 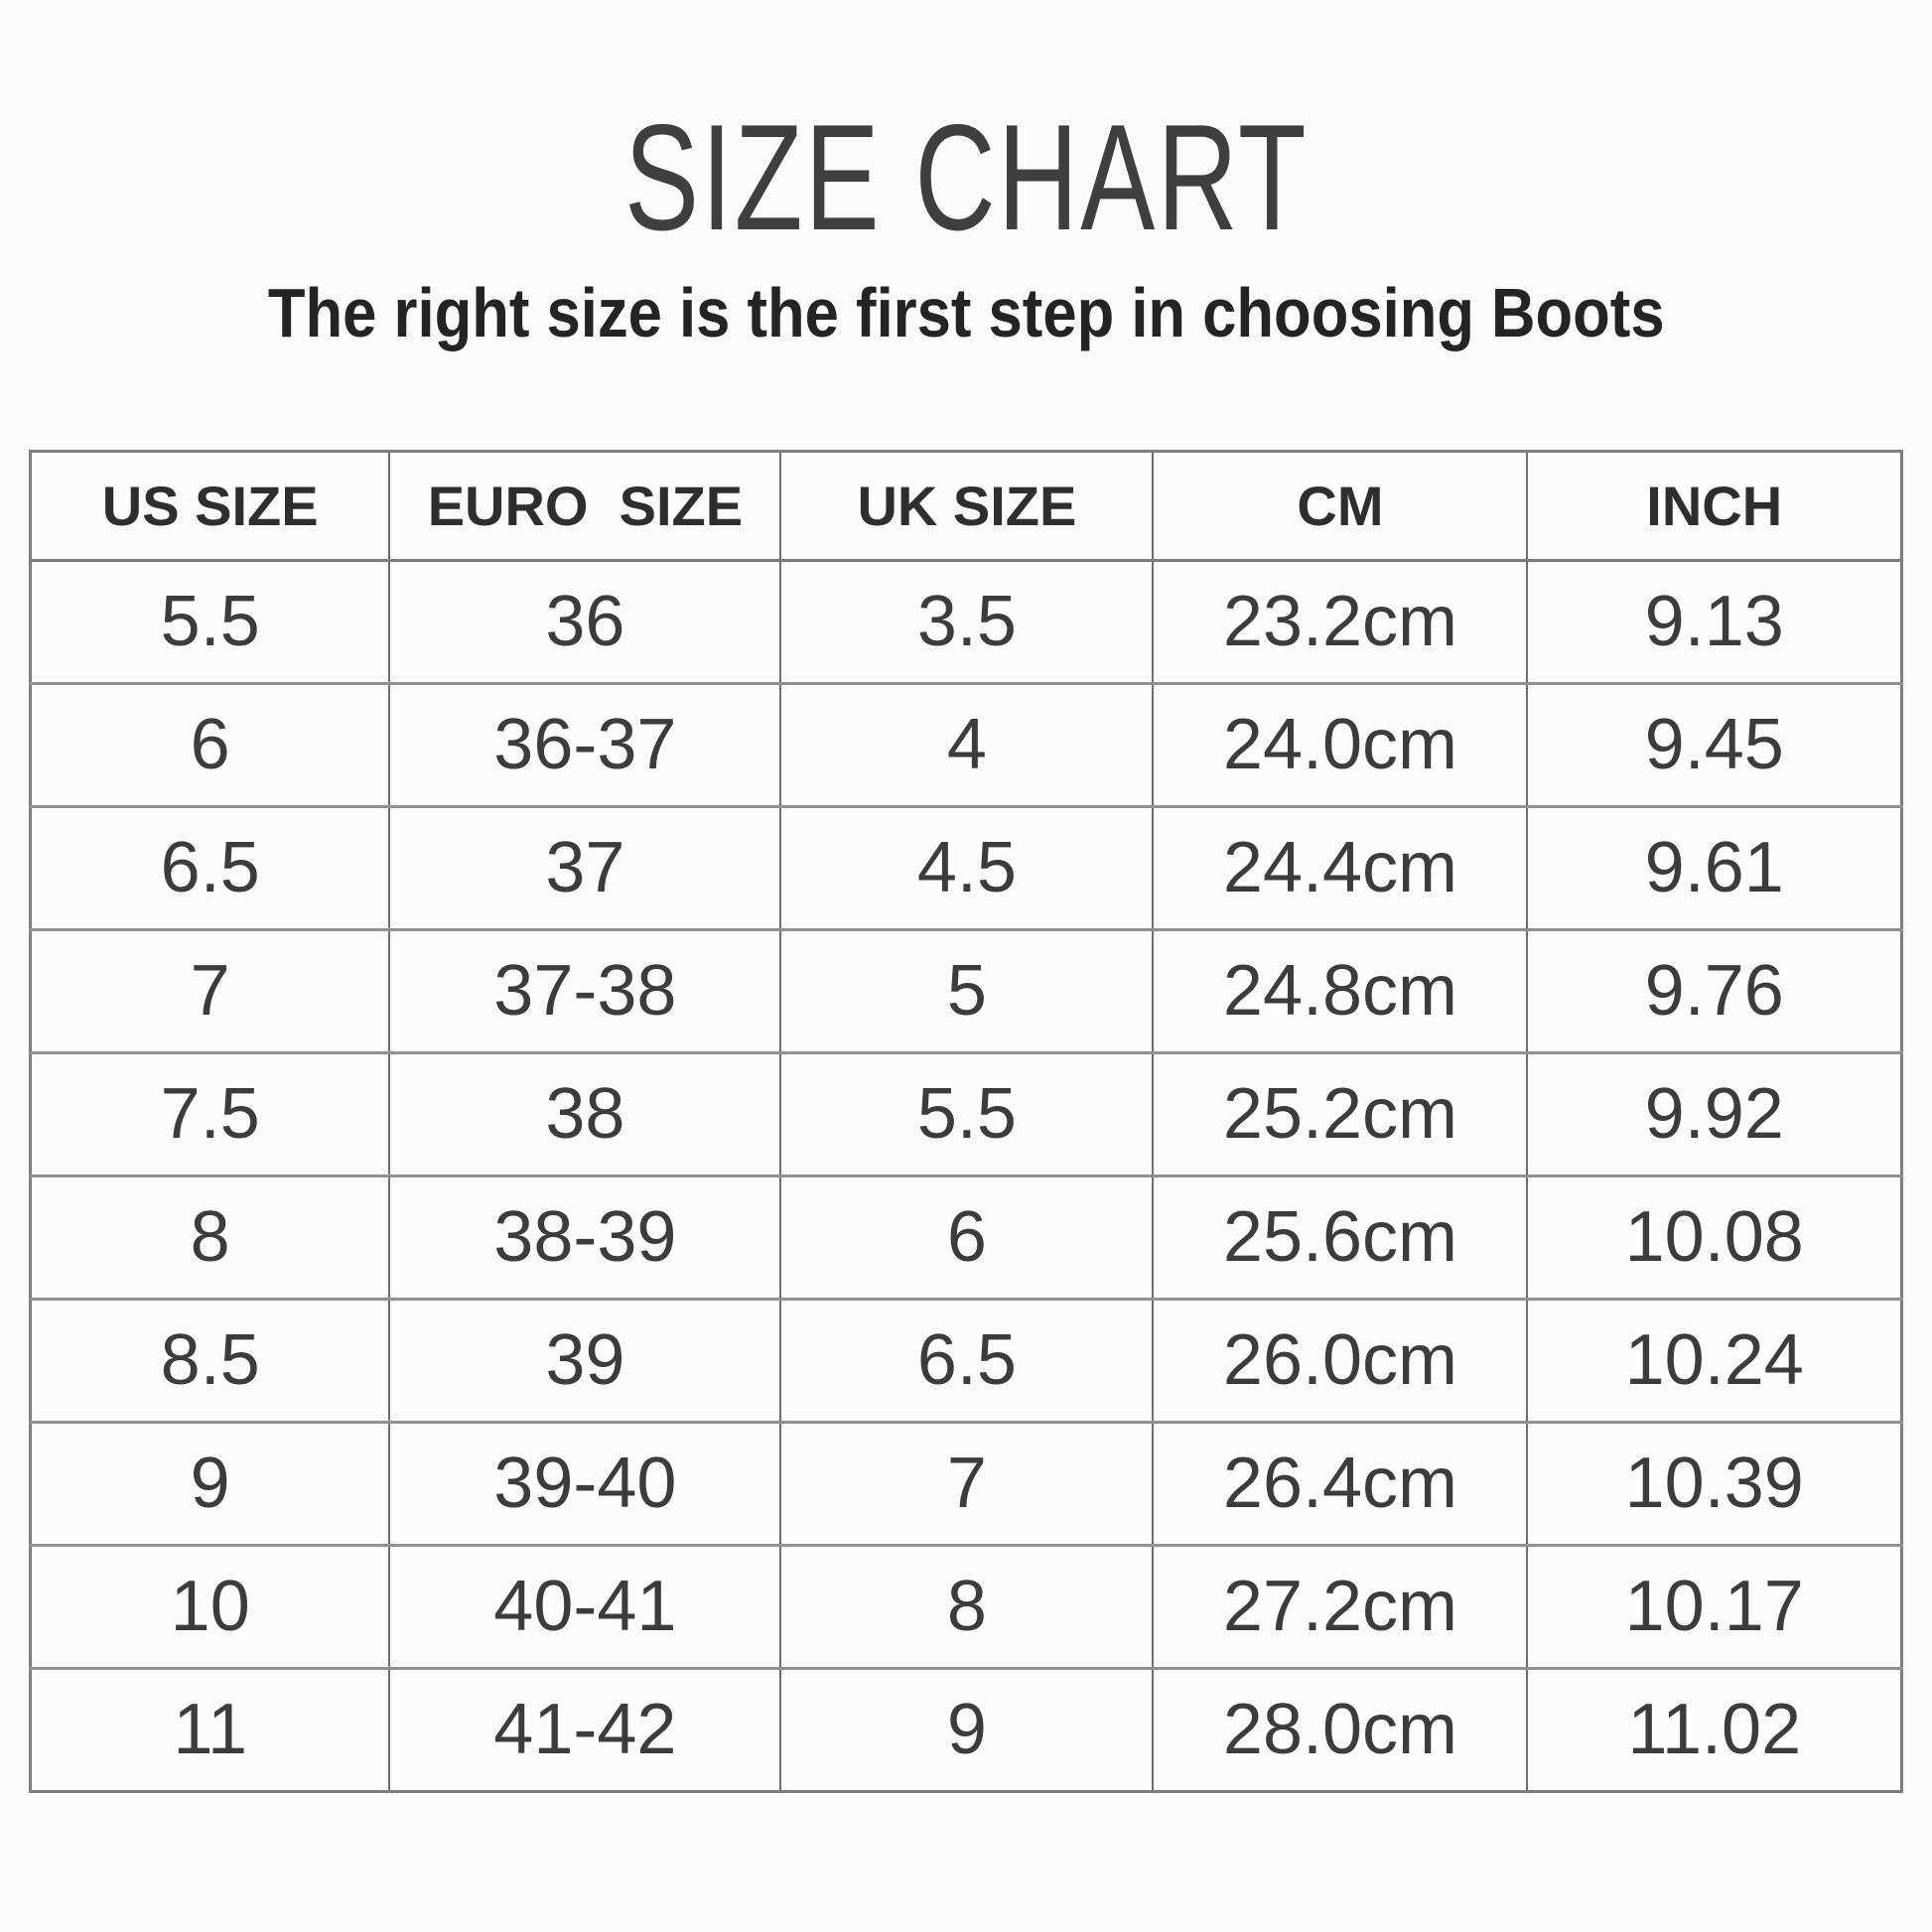 I want to click on table-cell: 39-40, so click(x=585, y=1484).